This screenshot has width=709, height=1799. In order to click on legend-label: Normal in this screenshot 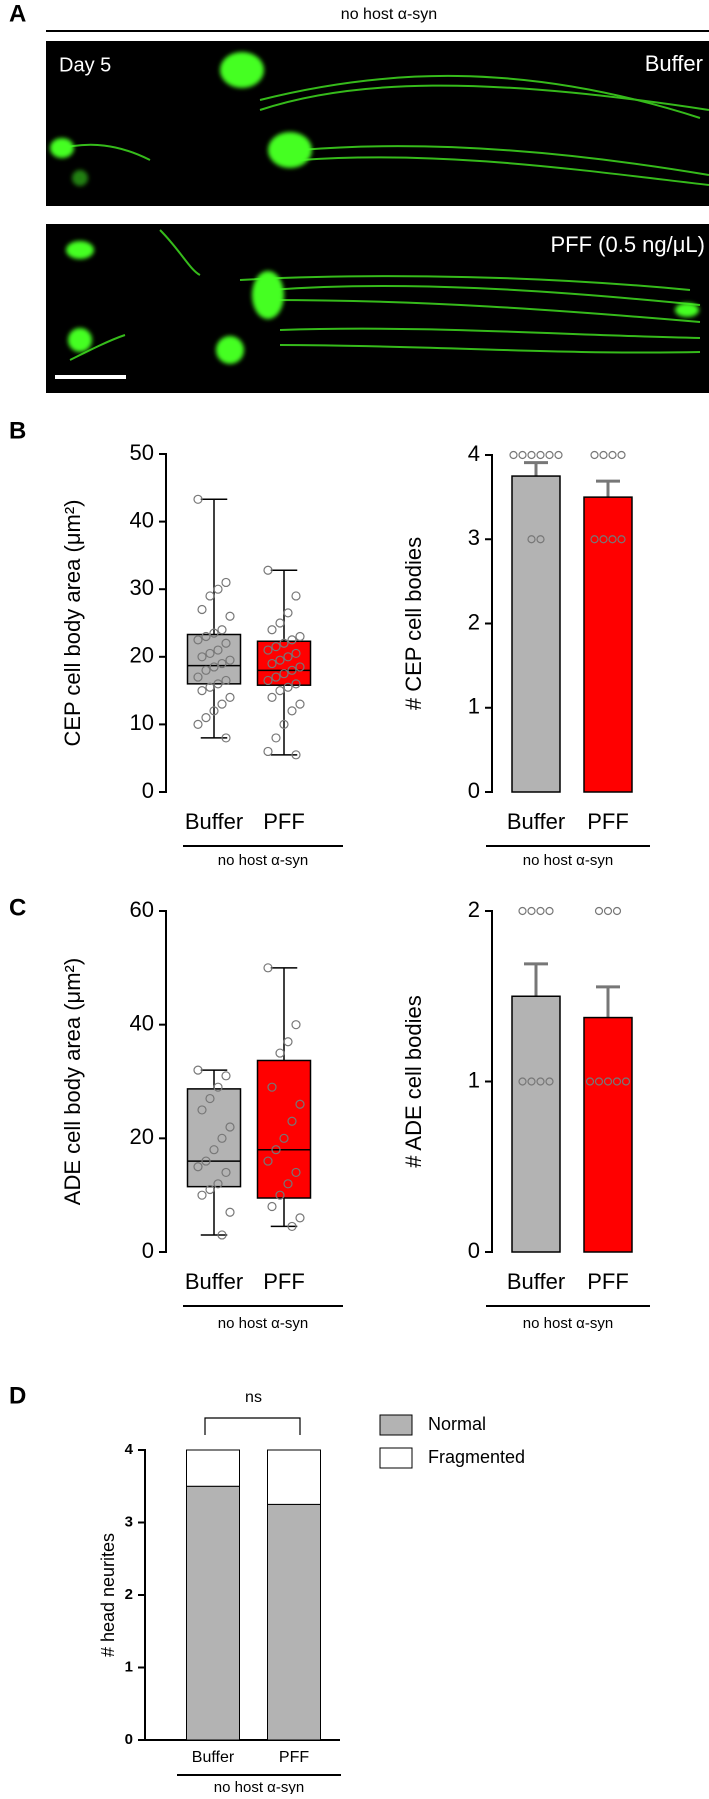, I will do `click(457, 1424)`.